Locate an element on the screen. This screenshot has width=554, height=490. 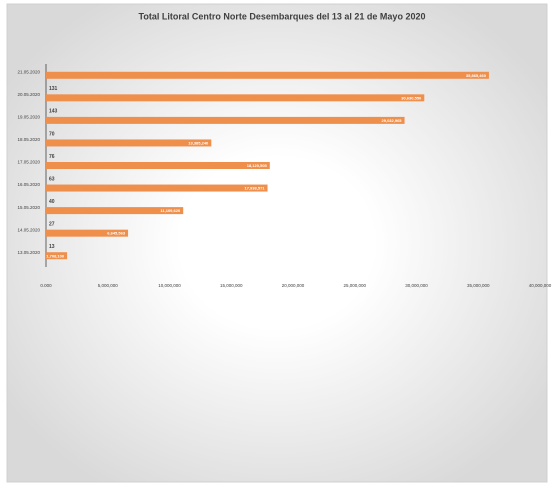
count-label: 76 is located at coordinates (52, 157).